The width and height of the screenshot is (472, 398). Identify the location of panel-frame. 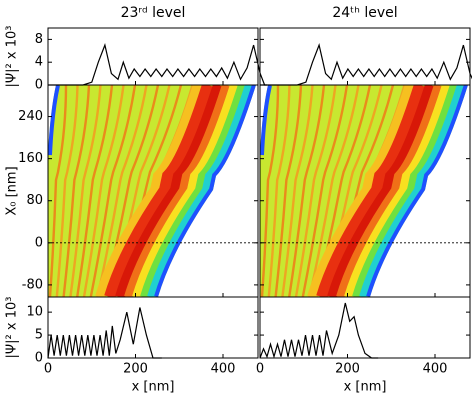
(365, 327).